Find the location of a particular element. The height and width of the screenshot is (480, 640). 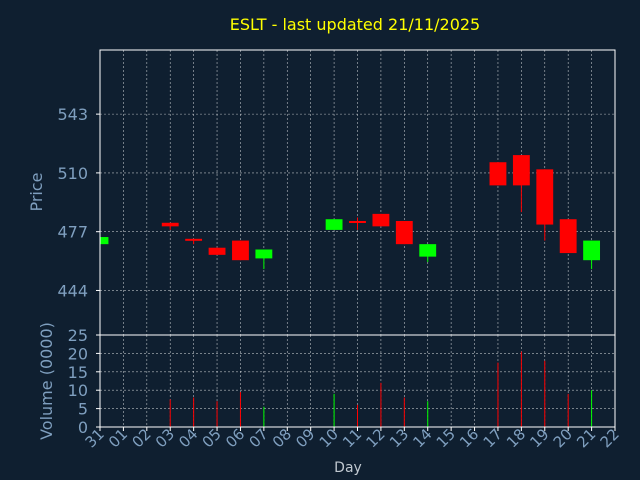

price-tick-label: 543 is located at coordinates (72, 114).